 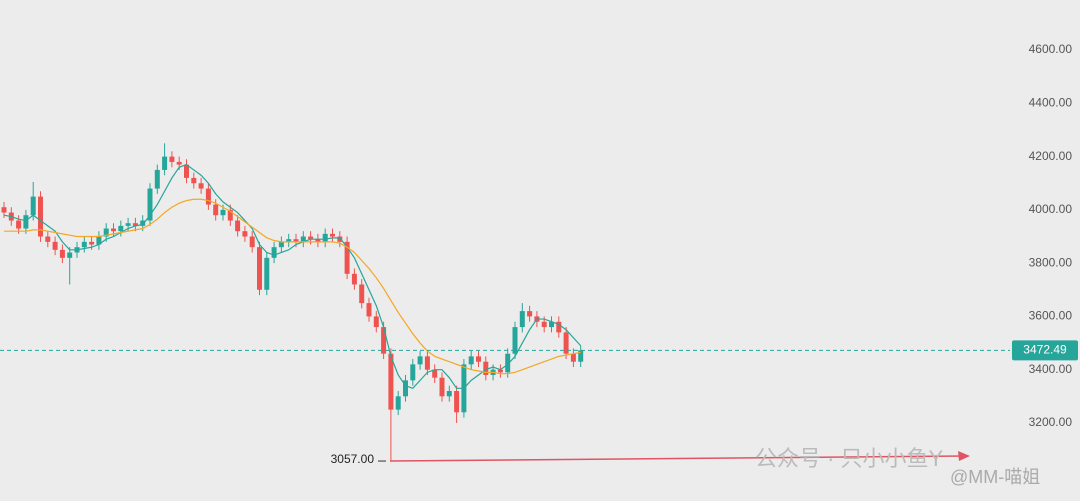 What do you see at coordinates (677, 458) in the screenshot?
I see `arrow-line` at bounding box center [677, 458].